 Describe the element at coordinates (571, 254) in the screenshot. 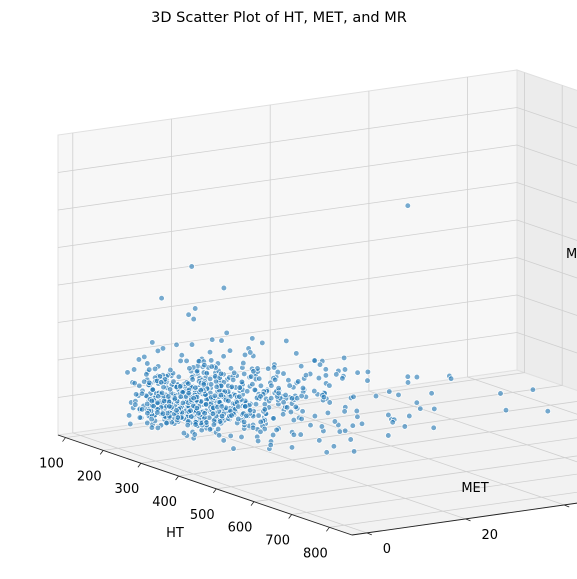

I see `z-axis-label: MR` at that location.